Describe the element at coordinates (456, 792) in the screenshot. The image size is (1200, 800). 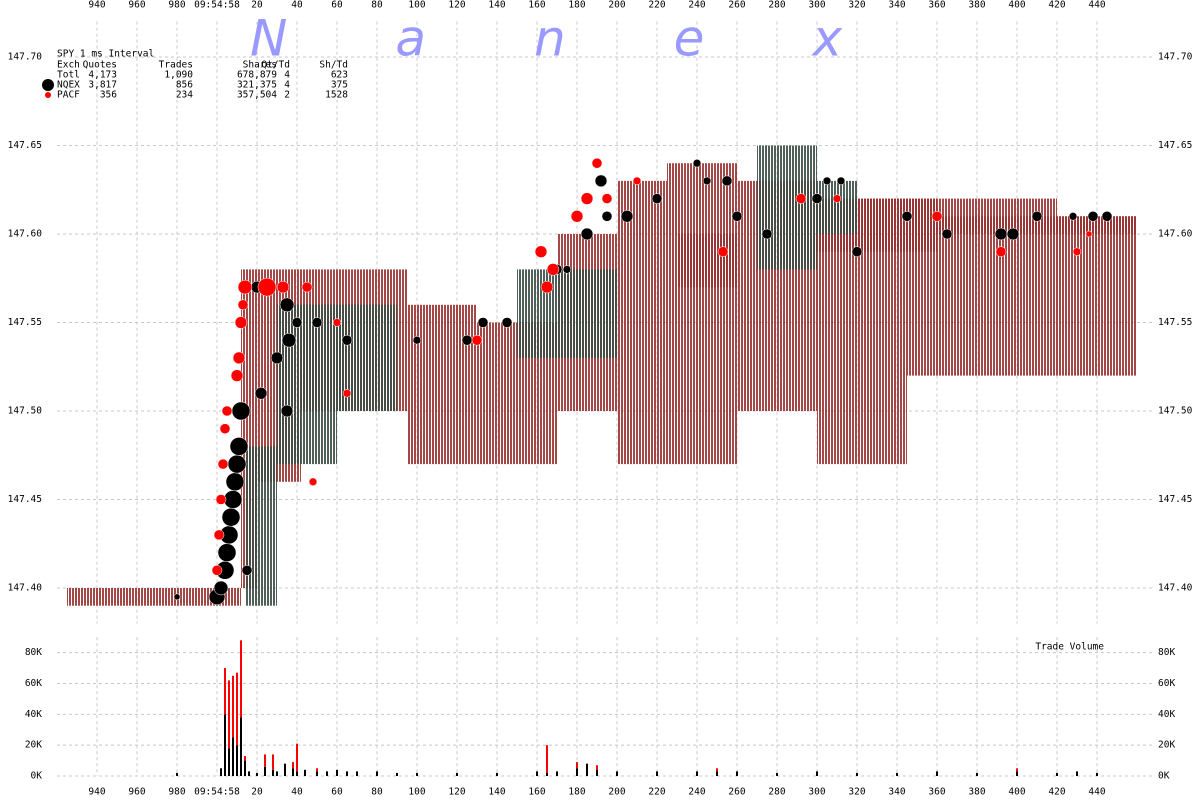
I see `x-tick-label: 120` at that location.